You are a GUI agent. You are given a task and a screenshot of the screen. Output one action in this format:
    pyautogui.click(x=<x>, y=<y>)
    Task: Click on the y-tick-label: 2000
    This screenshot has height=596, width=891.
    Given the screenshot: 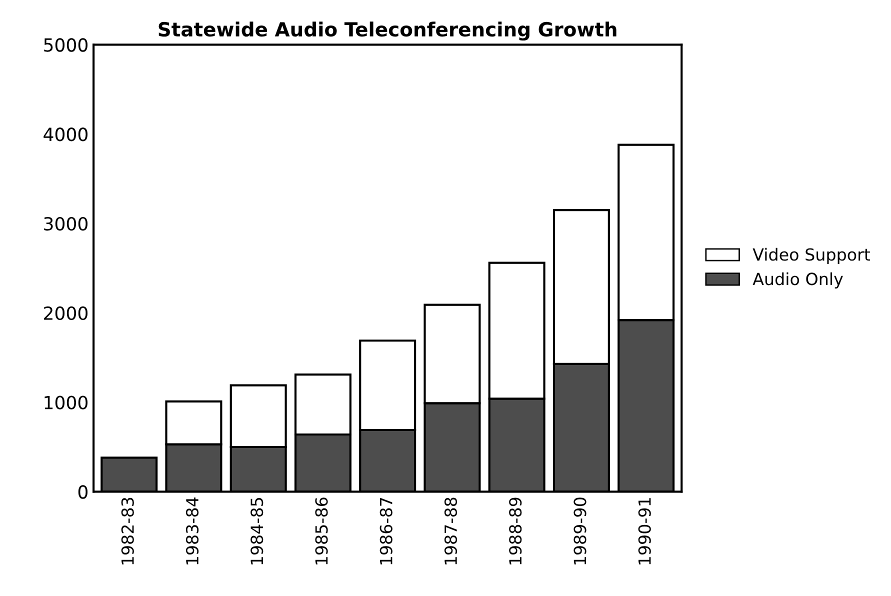 What is the action you would take?
    pyautogui.click(x=66, y=313)
    